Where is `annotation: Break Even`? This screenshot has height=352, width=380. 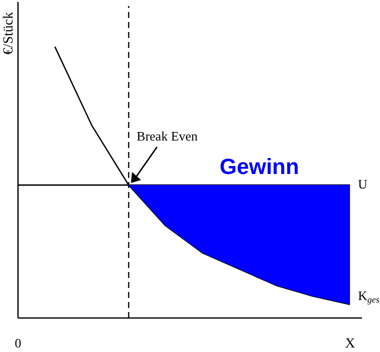 annotation: Break Even is located at coordinates (167, 136).